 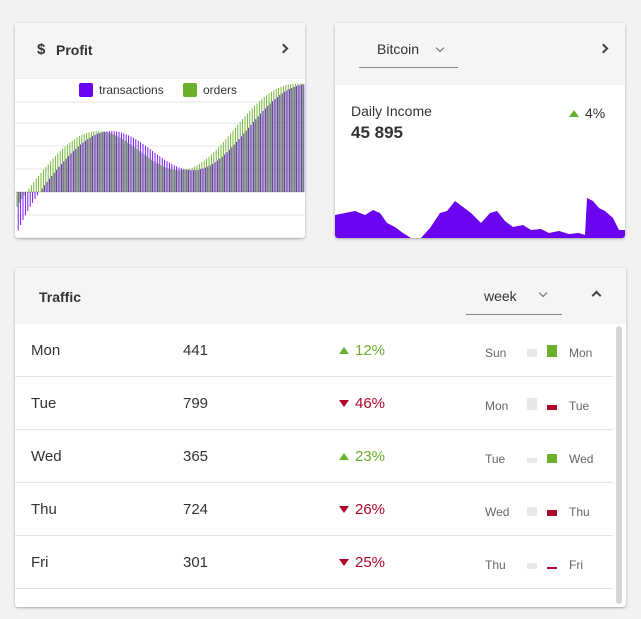 What do you see at coordinates (619, 465) in the screenshot?
I see `scrollbar` at bounding box center [619, 465].